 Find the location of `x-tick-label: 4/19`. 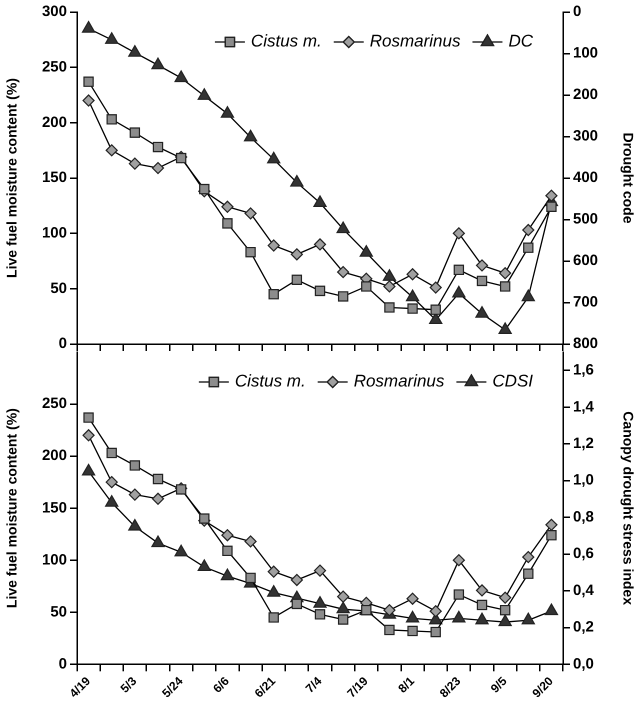

x-tick-label: 4/19 is located at coordinates (80, 687).